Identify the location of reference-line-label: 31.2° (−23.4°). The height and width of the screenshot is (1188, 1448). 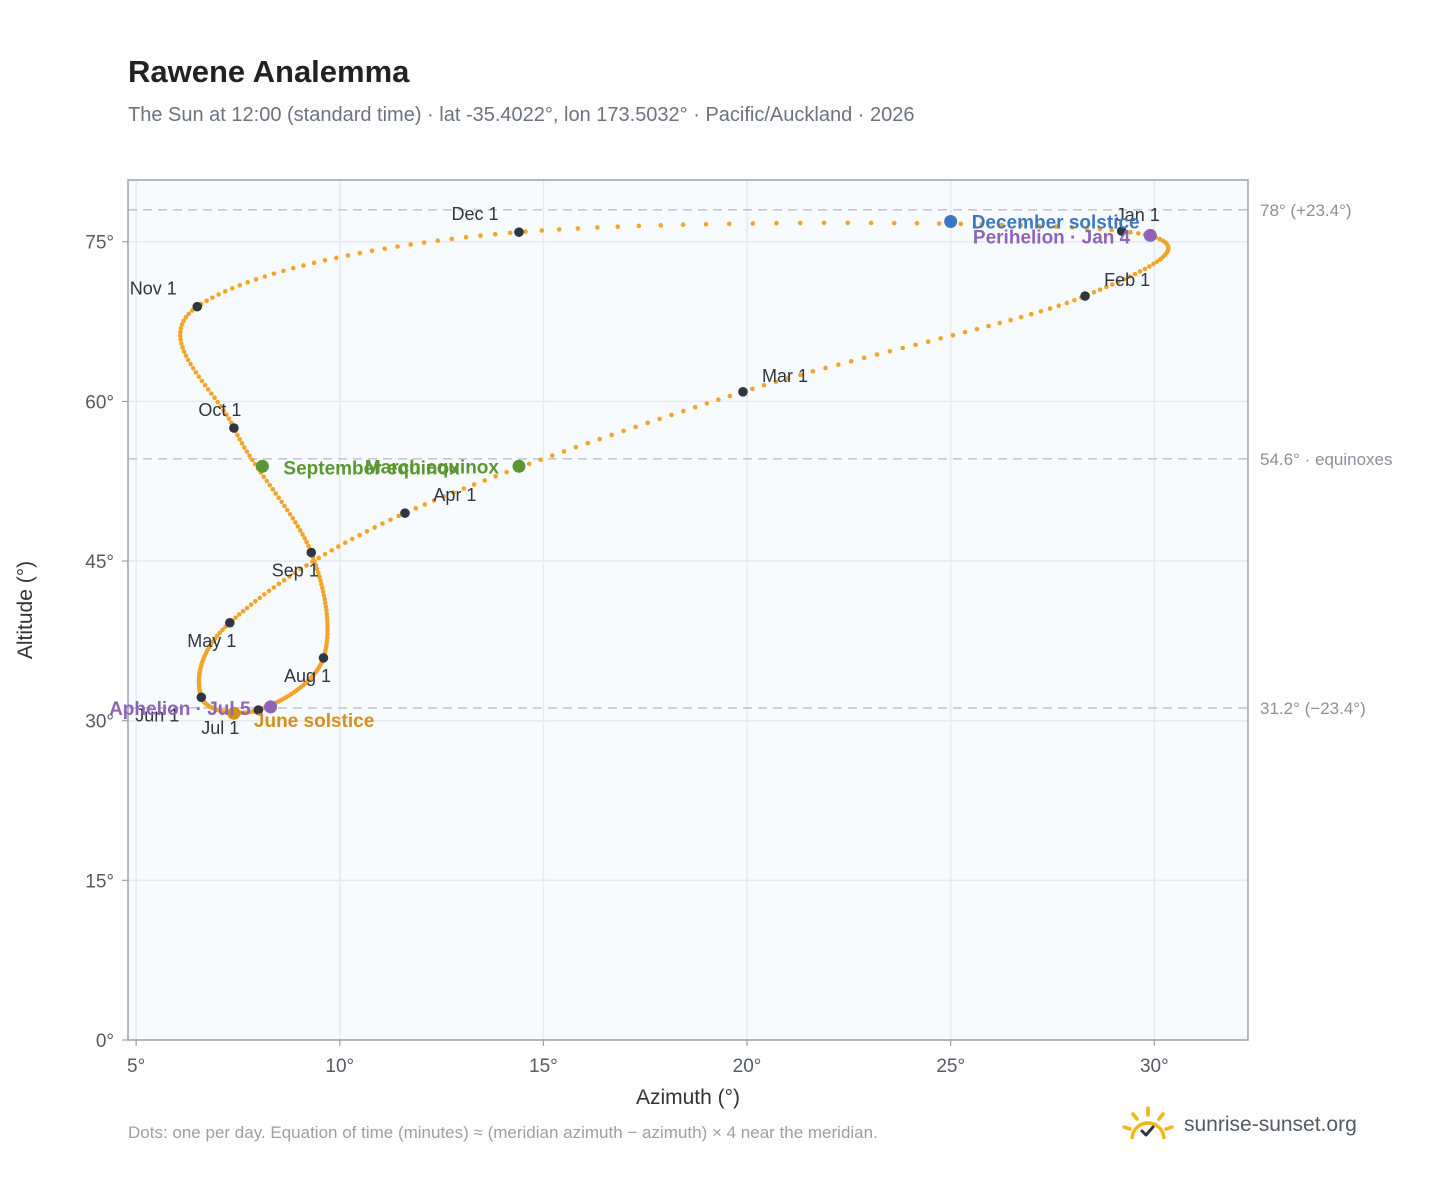
(1313, 708).